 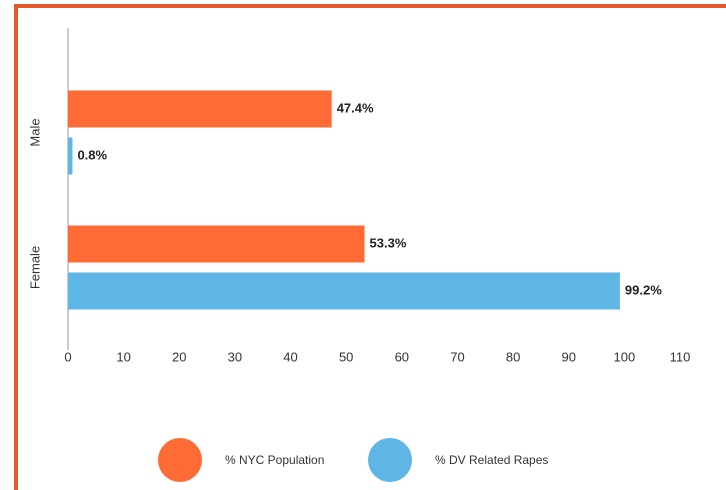 I want to click on value-label: 53.3%, so click(x=388, y=242).